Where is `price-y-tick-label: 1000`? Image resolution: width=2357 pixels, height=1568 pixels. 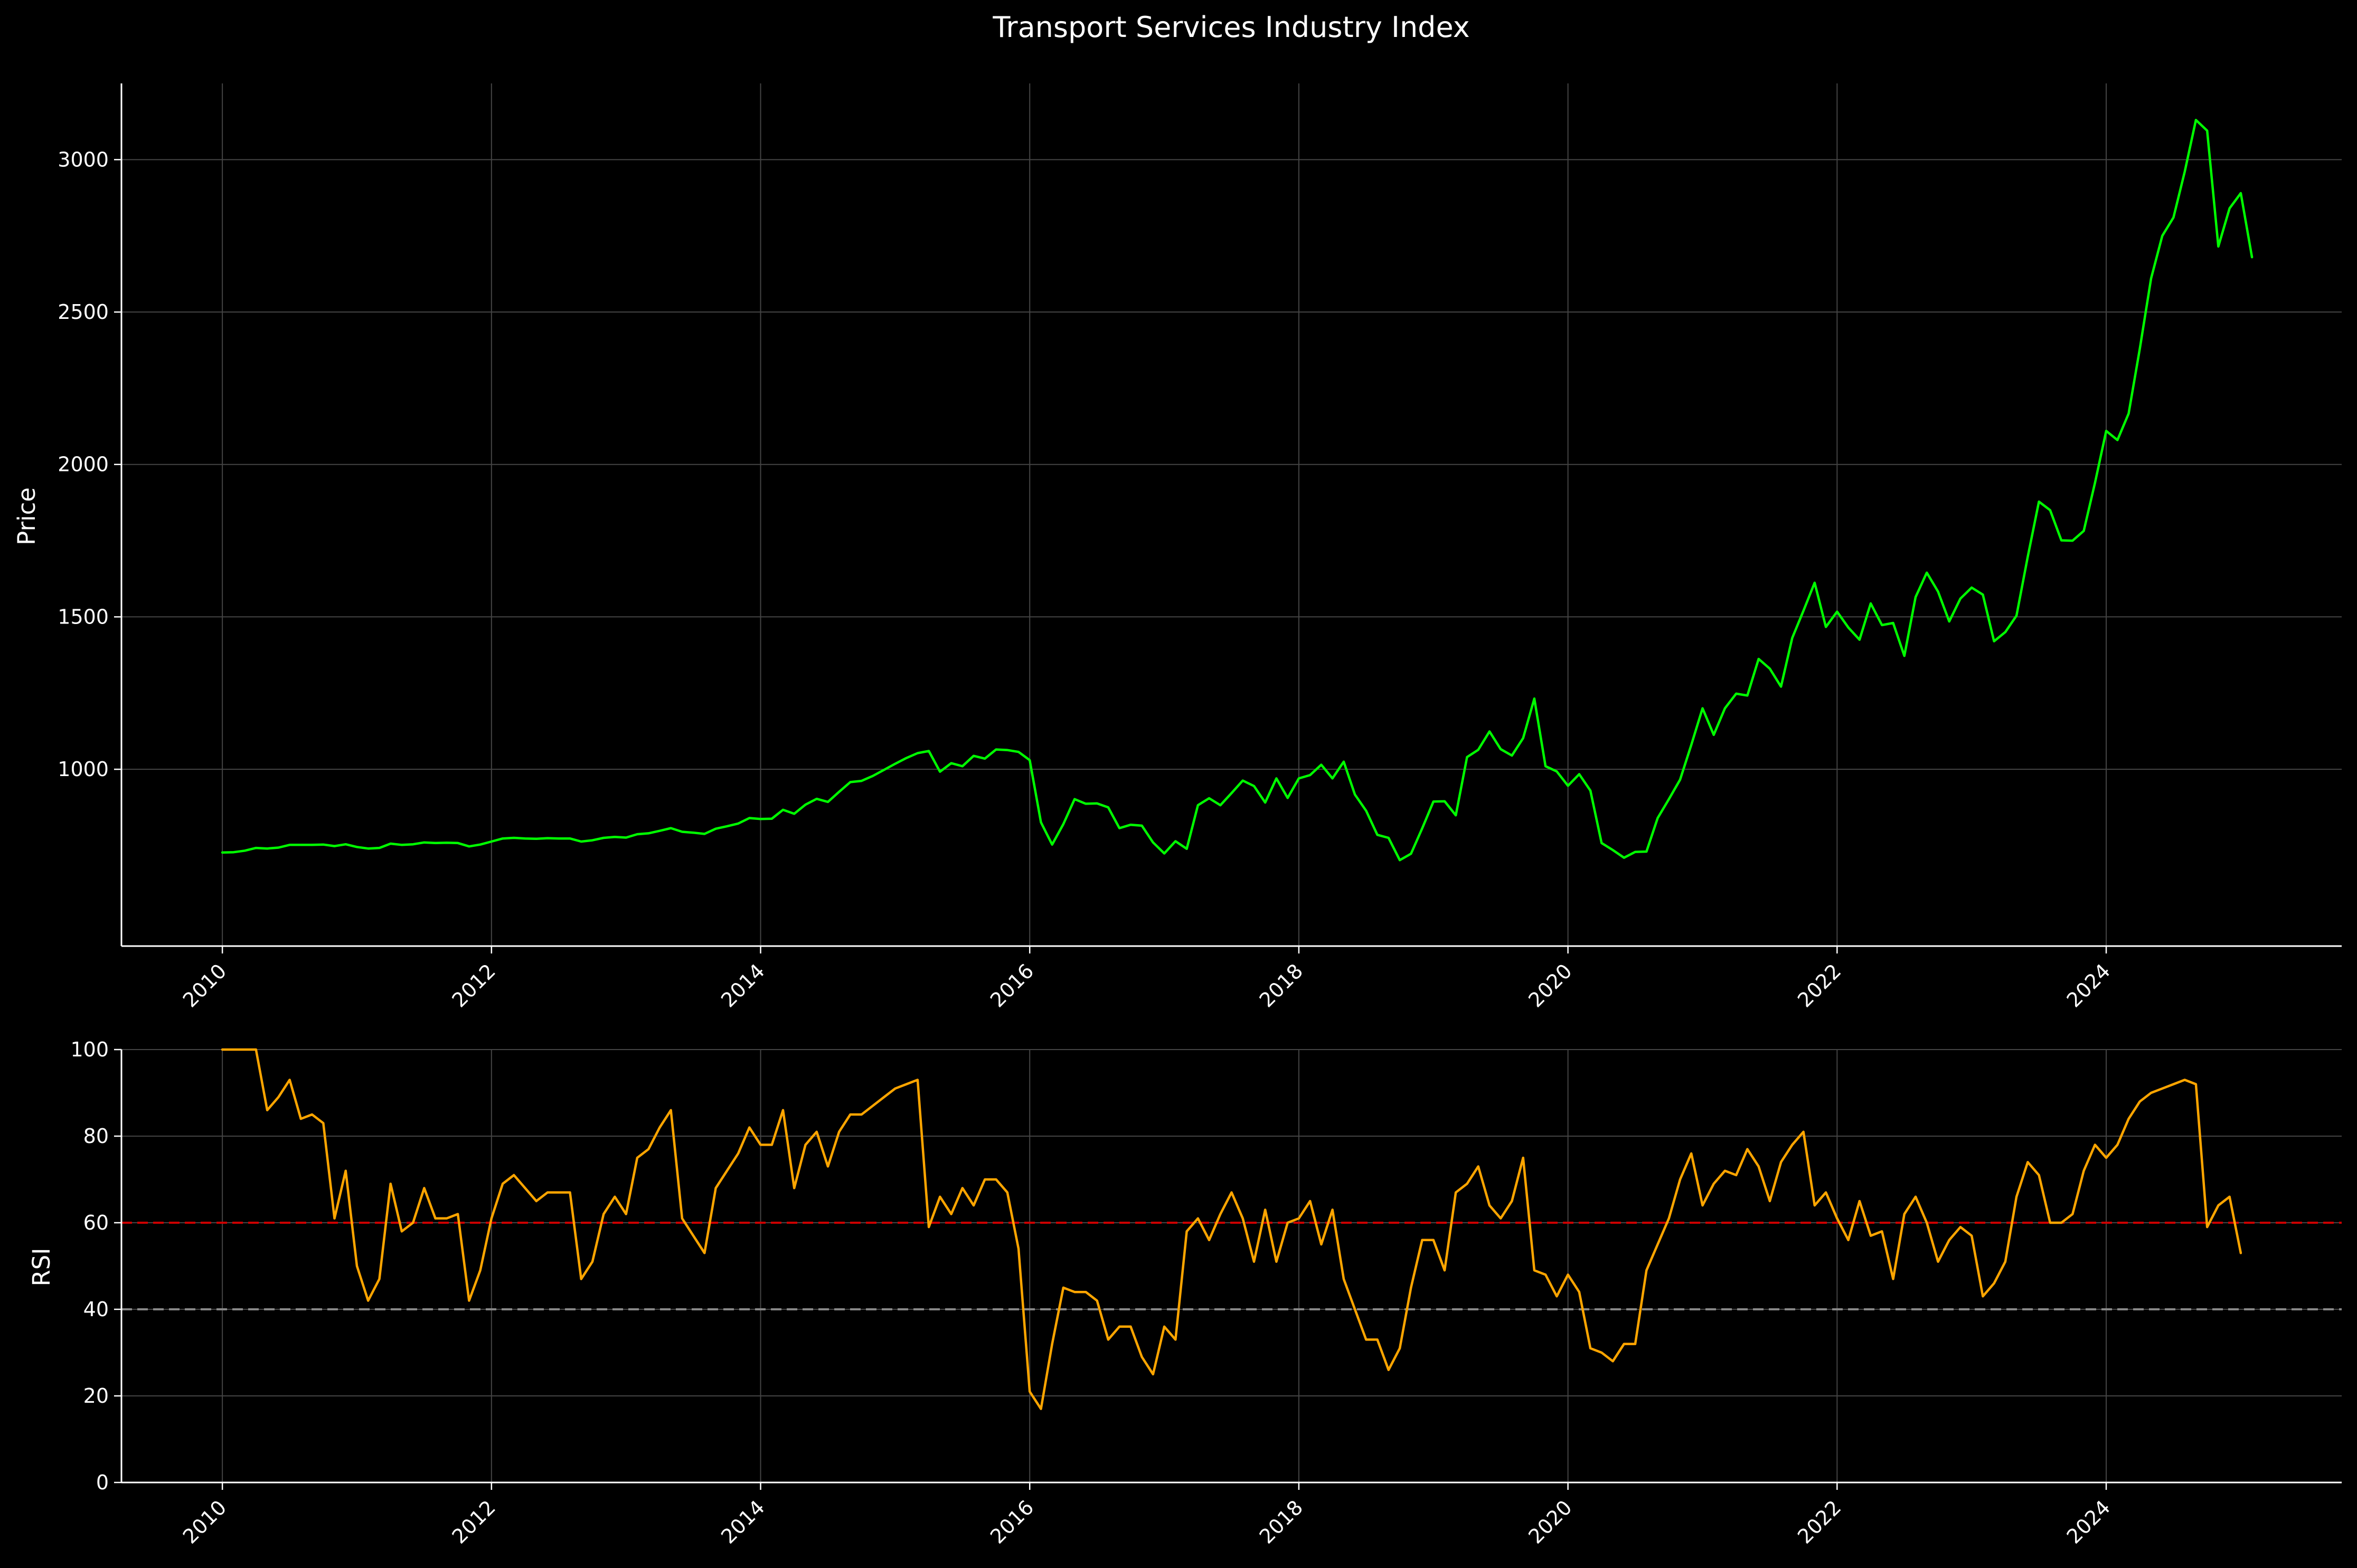 price-y-tick-label: 1000 is located at coordinates (83, 769).